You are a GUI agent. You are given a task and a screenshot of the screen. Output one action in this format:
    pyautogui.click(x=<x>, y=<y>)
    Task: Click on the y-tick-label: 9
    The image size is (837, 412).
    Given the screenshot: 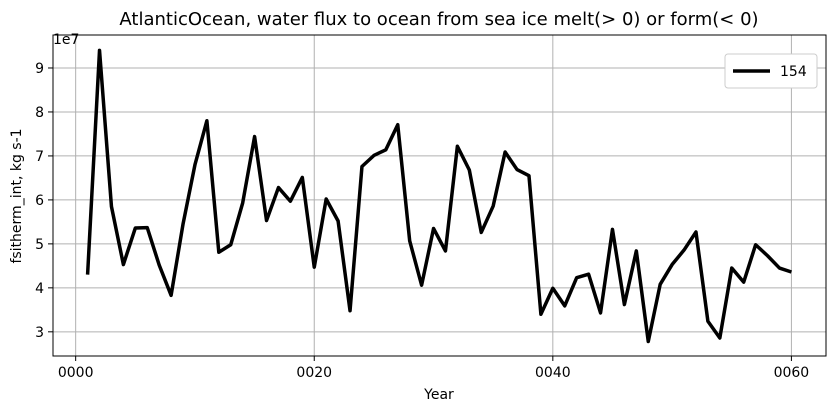 What is the action you would take?
    pyautogui.click(x=39, y=69)
    